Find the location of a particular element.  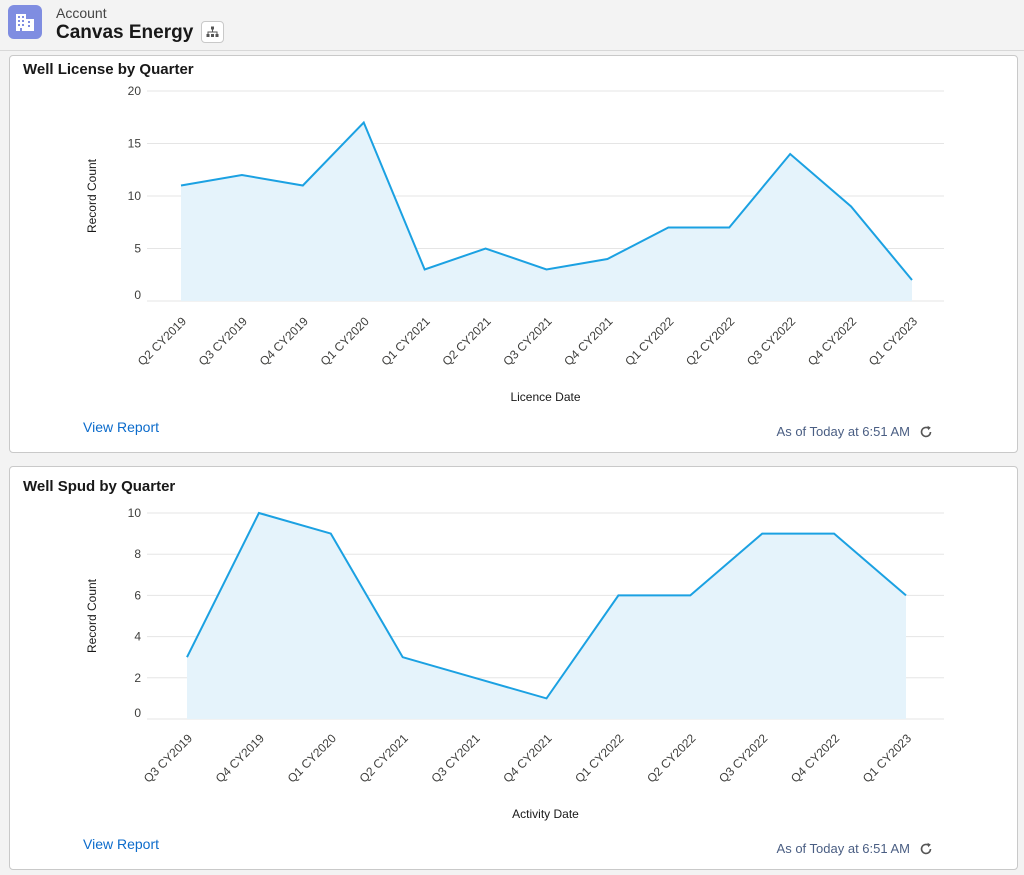

y-tick-label: 5 is located at coordinates (137, 249).